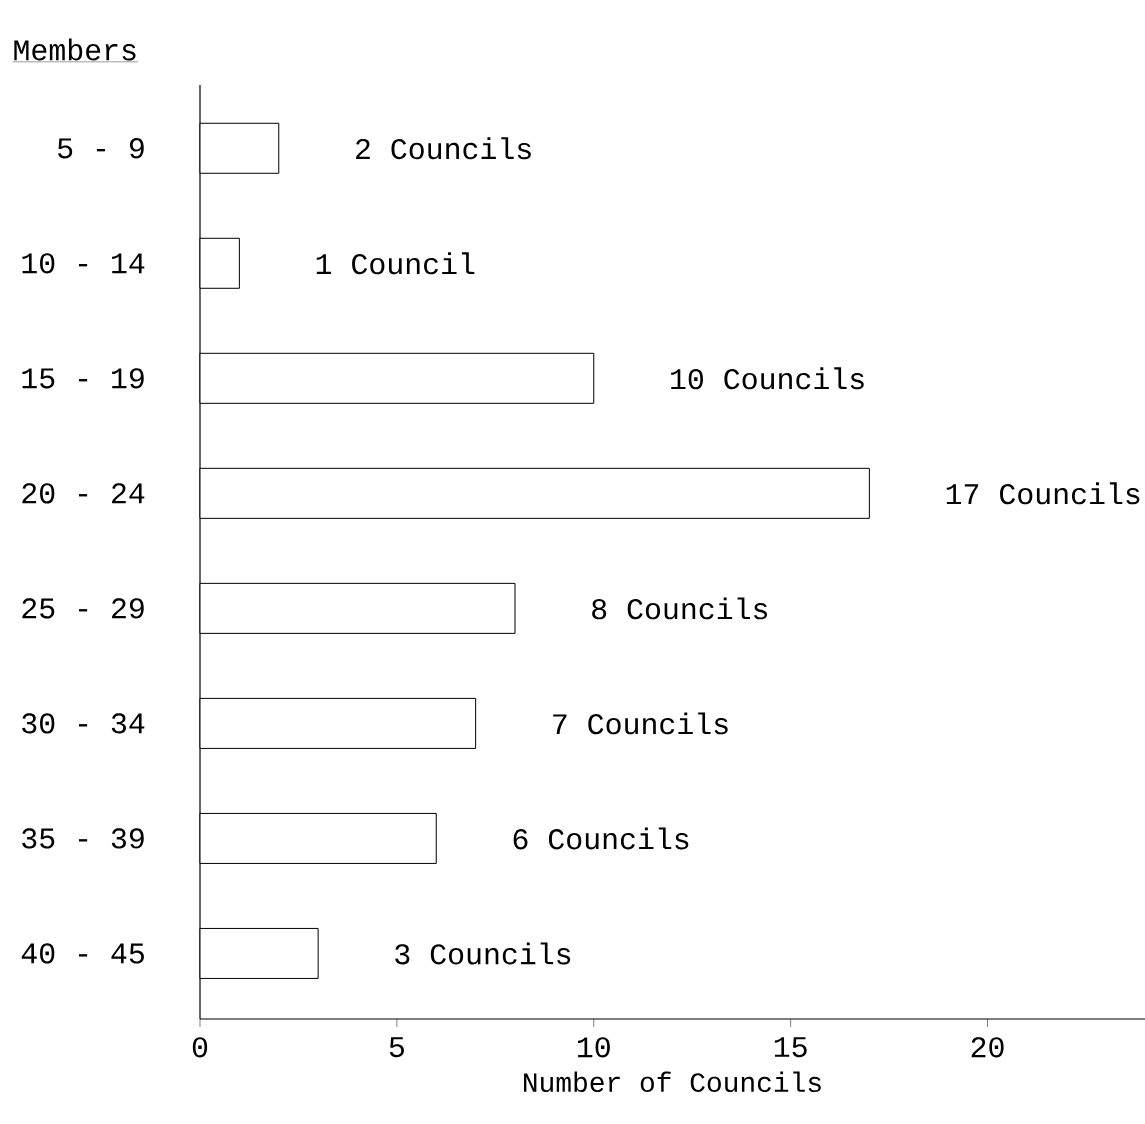  I want to click on y-tick-label: 20 - 24, so click(83, 493).